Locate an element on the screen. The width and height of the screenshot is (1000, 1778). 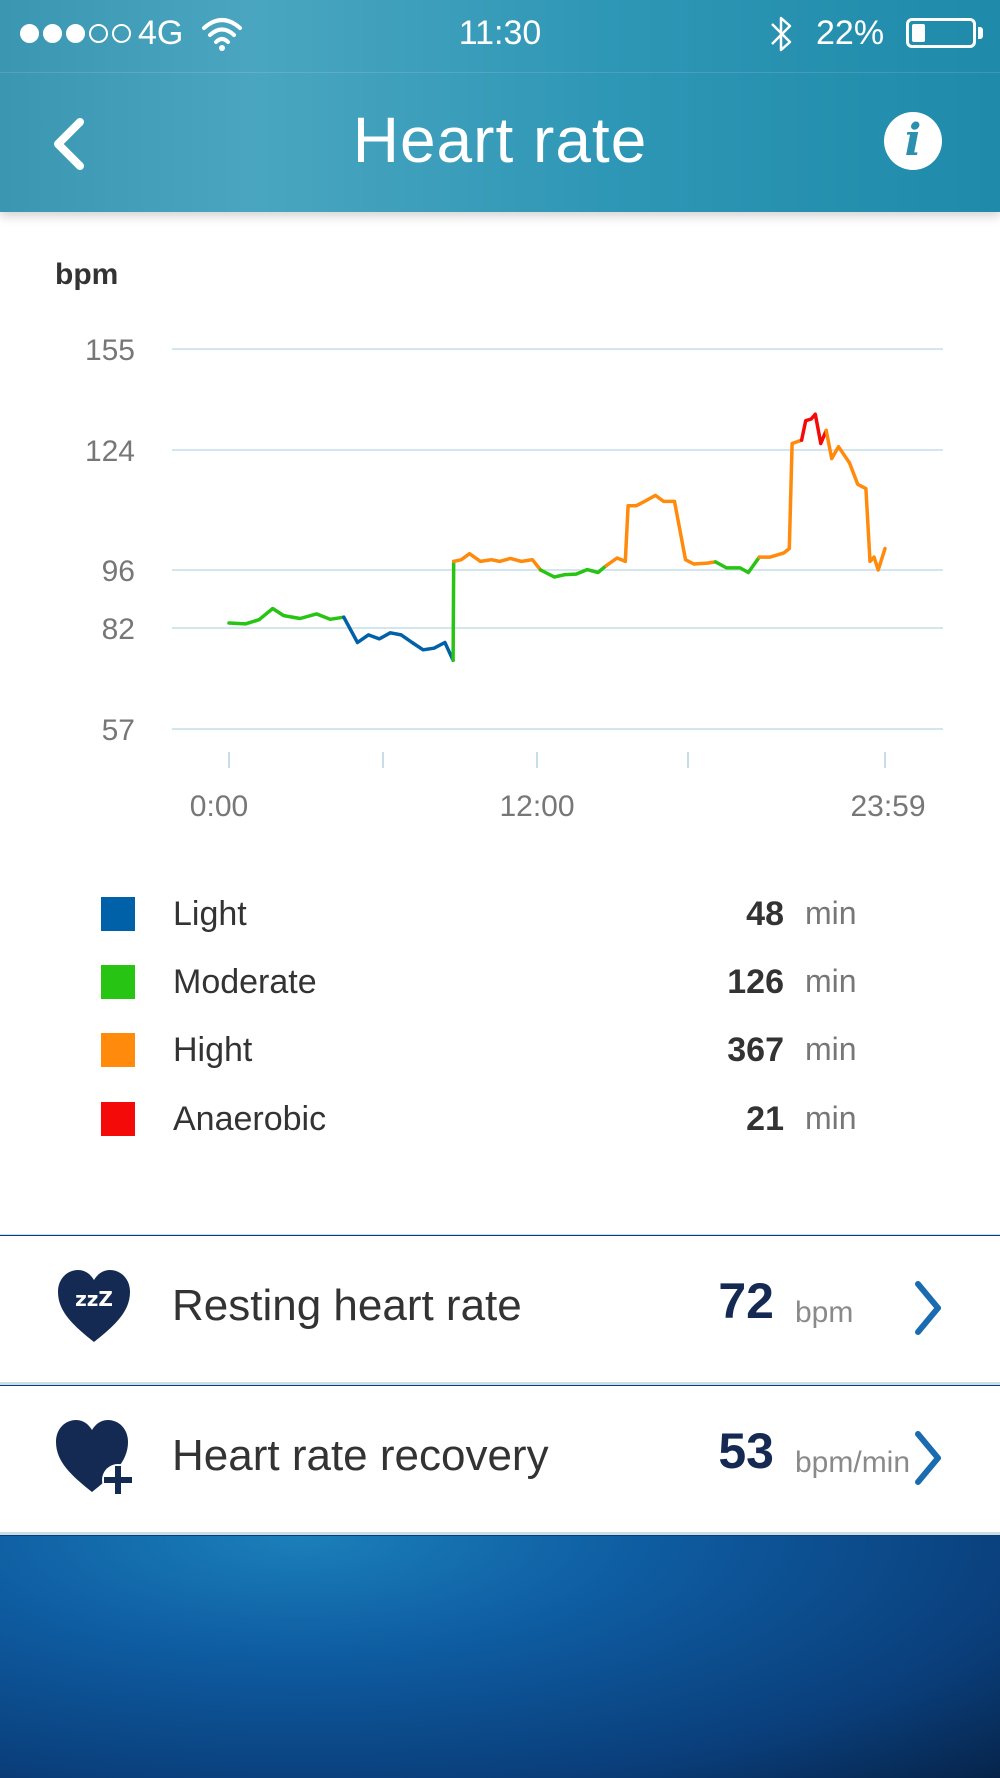
battery-percent: 22% is located at coordinates (850, 33).